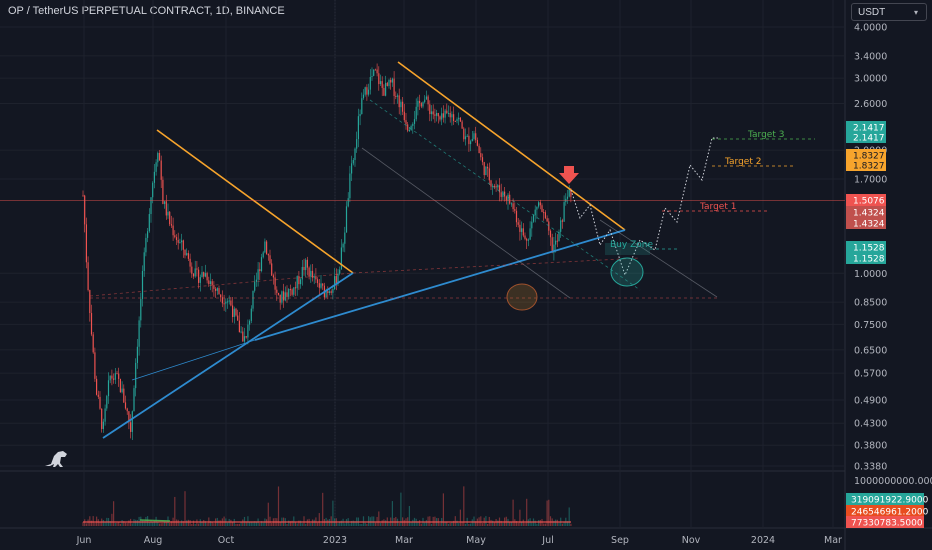 This screenshot has height=550, width=932. Describe the element at coordinates (459, 540) in the screenshot. I see `time-axis: Jun Aug Oct 2023 Mar May Jul Sep Nov 2024 Mar` at that location.